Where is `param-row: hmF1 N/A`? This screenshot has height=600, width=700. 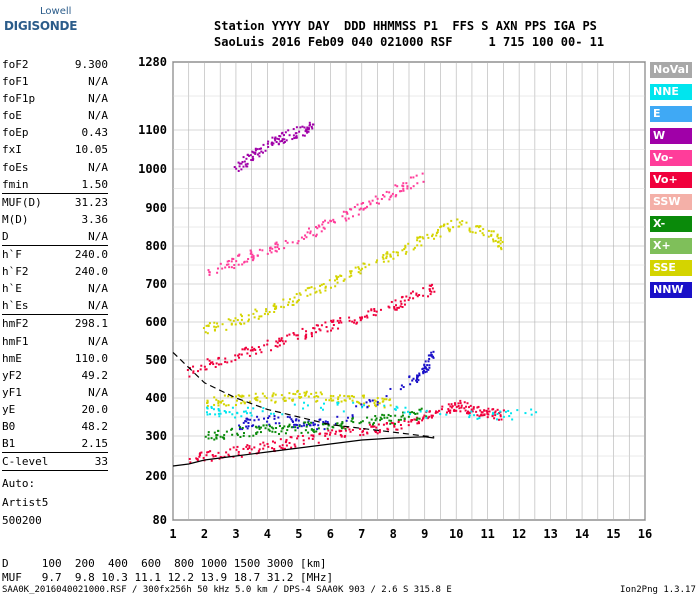
param-row: hmF1 N/A is located at coordinates (55, 341).